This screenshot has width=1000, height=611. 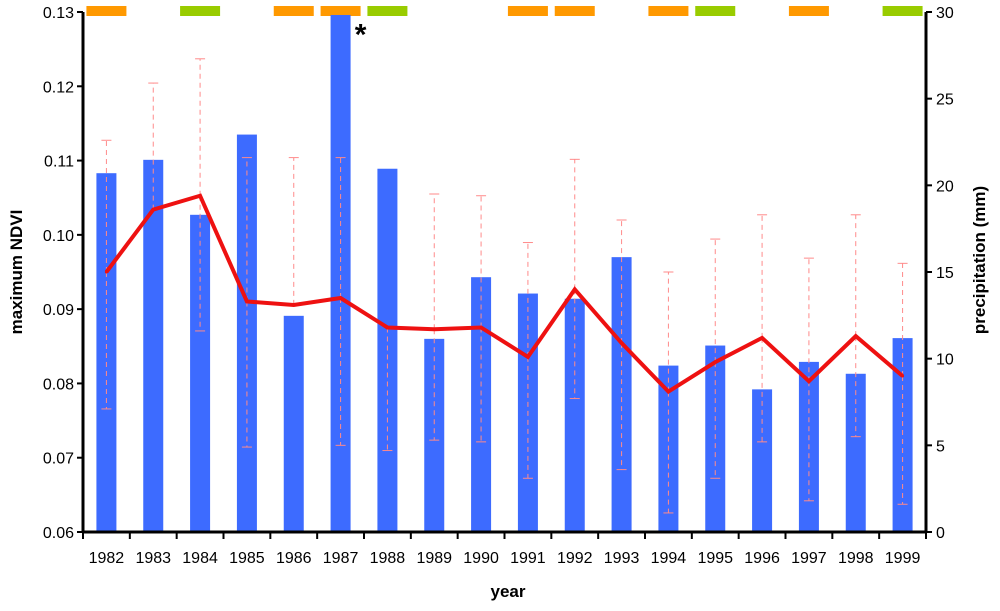 I want to click on bar-1990, so click(x=481, y=404).